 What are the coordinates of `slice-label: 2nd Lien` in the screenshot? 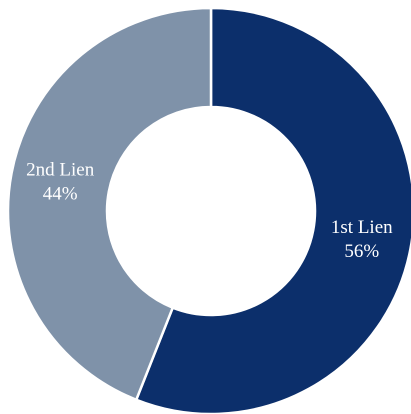 It's located at (60, 170).